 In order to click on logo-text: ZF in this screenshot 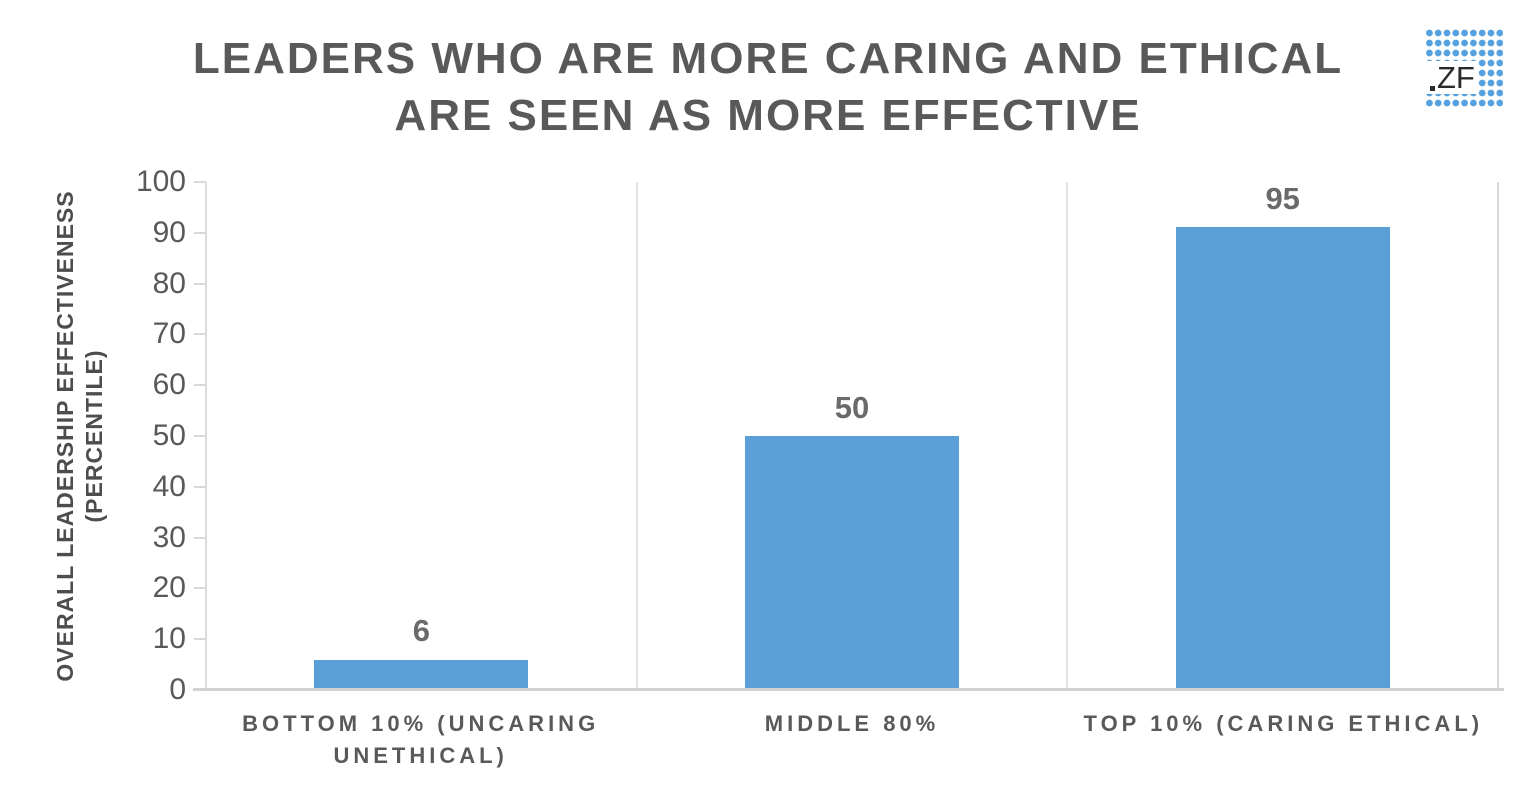, I will do `click(1452, 77)`.